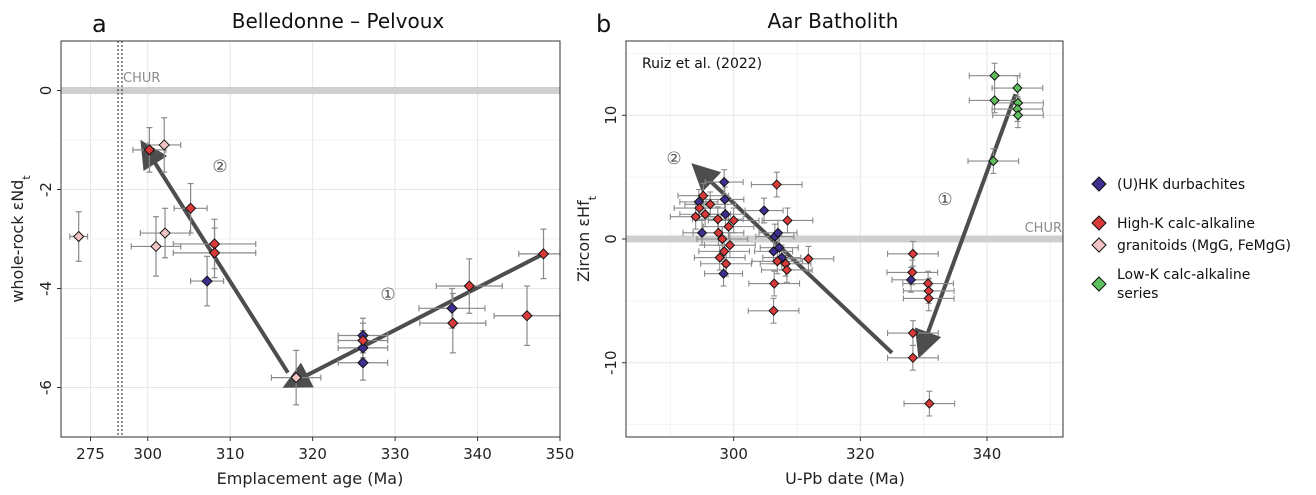  What do you see at coordinates (966, 226) in the screenshot?
I see `panel-b-arrow` at bounding box center [966, 226].